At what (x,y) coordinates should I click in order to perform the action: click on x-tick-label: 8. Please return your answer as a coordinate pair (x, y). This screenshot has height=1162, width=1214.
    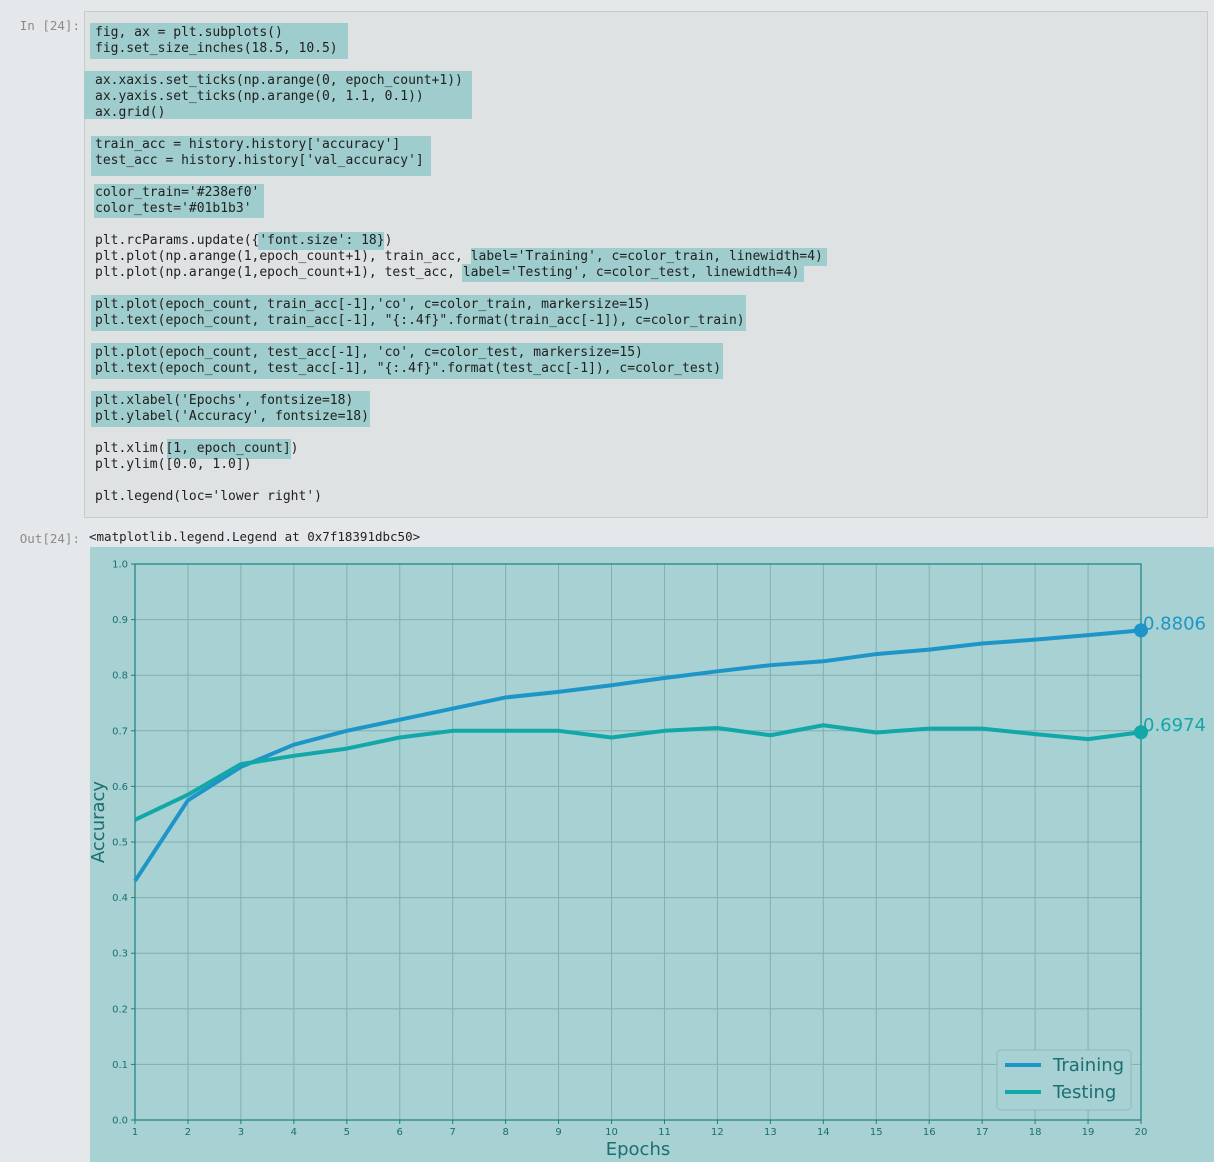
    Looking at the image, I should click on (505, 1132).